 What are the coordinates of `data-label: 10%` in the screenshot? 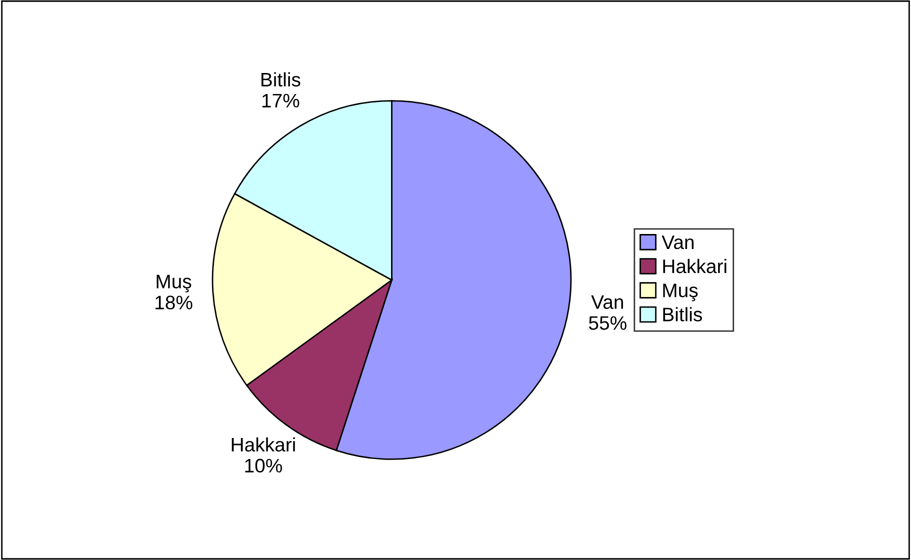 It's located at (263, 465).